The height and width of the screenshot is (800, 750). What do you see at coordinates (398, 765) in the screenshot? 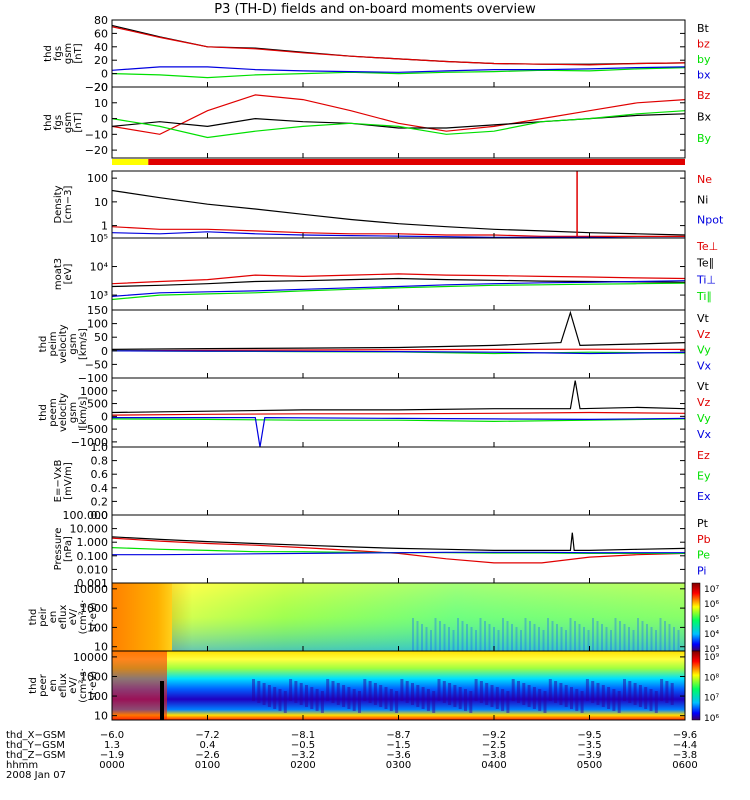
I see `x-row-value: 0300` at bounding box center [398, 765].